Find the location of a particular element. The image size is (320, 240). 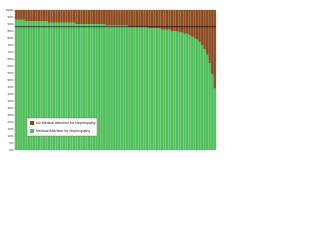

y-tick-label: 25% is located at coordinates (10, 115).